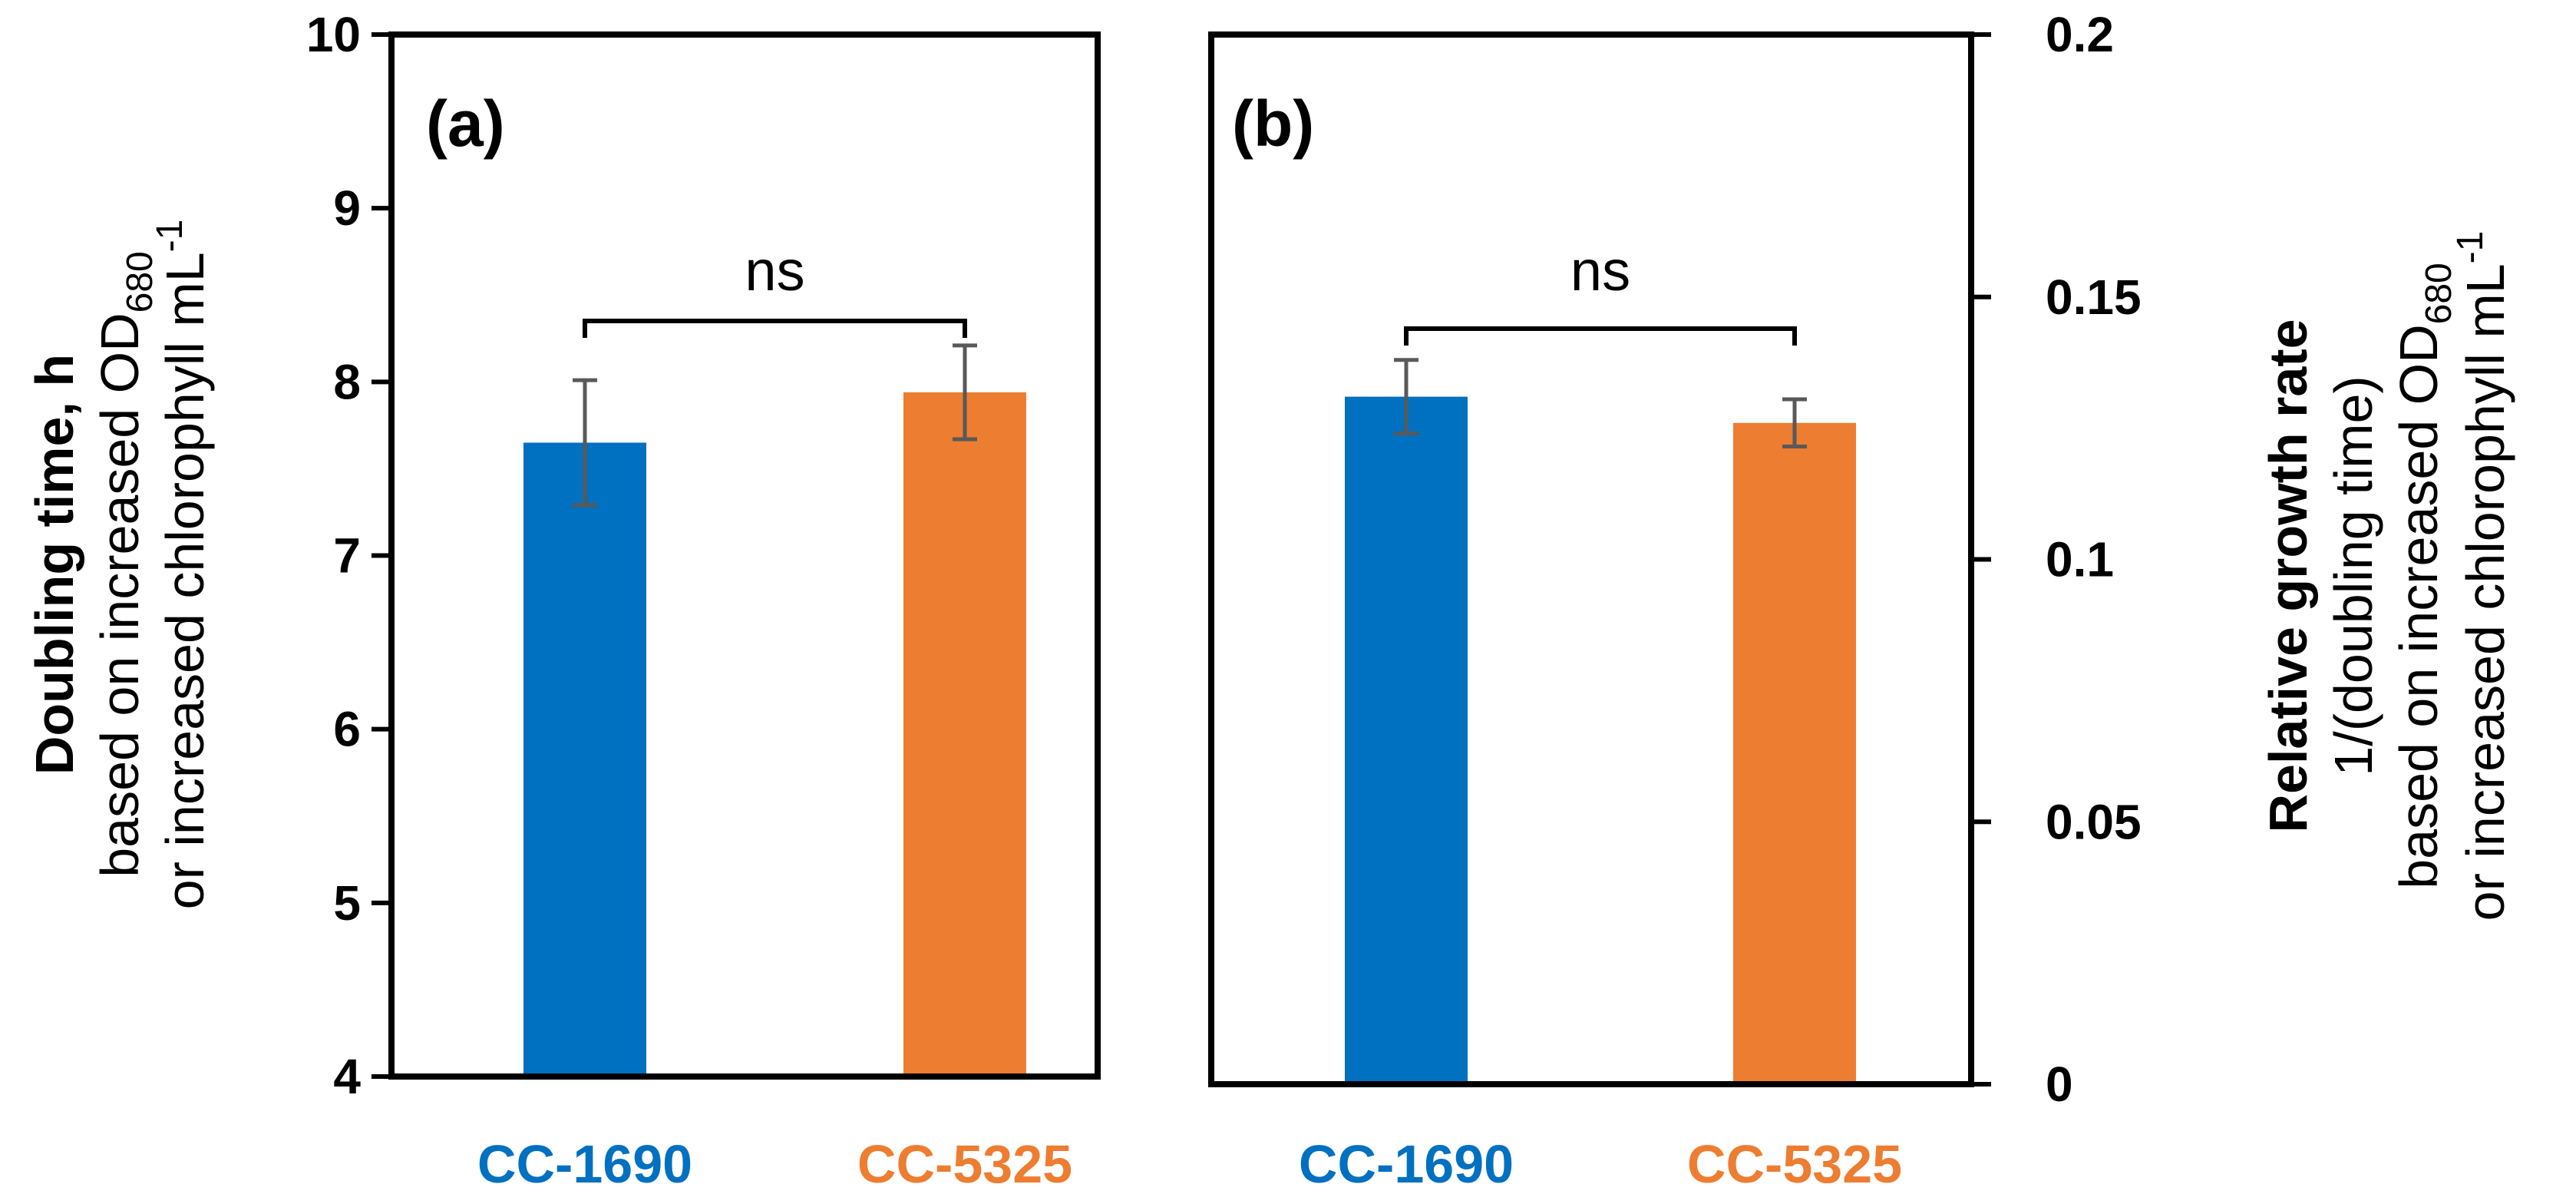 The image size is (2576, 1204). Describe the element at coordinates (2419, 606) in the screenshot. I see `y-axis-title-right-line3-part0: based on increased OD` at that location.